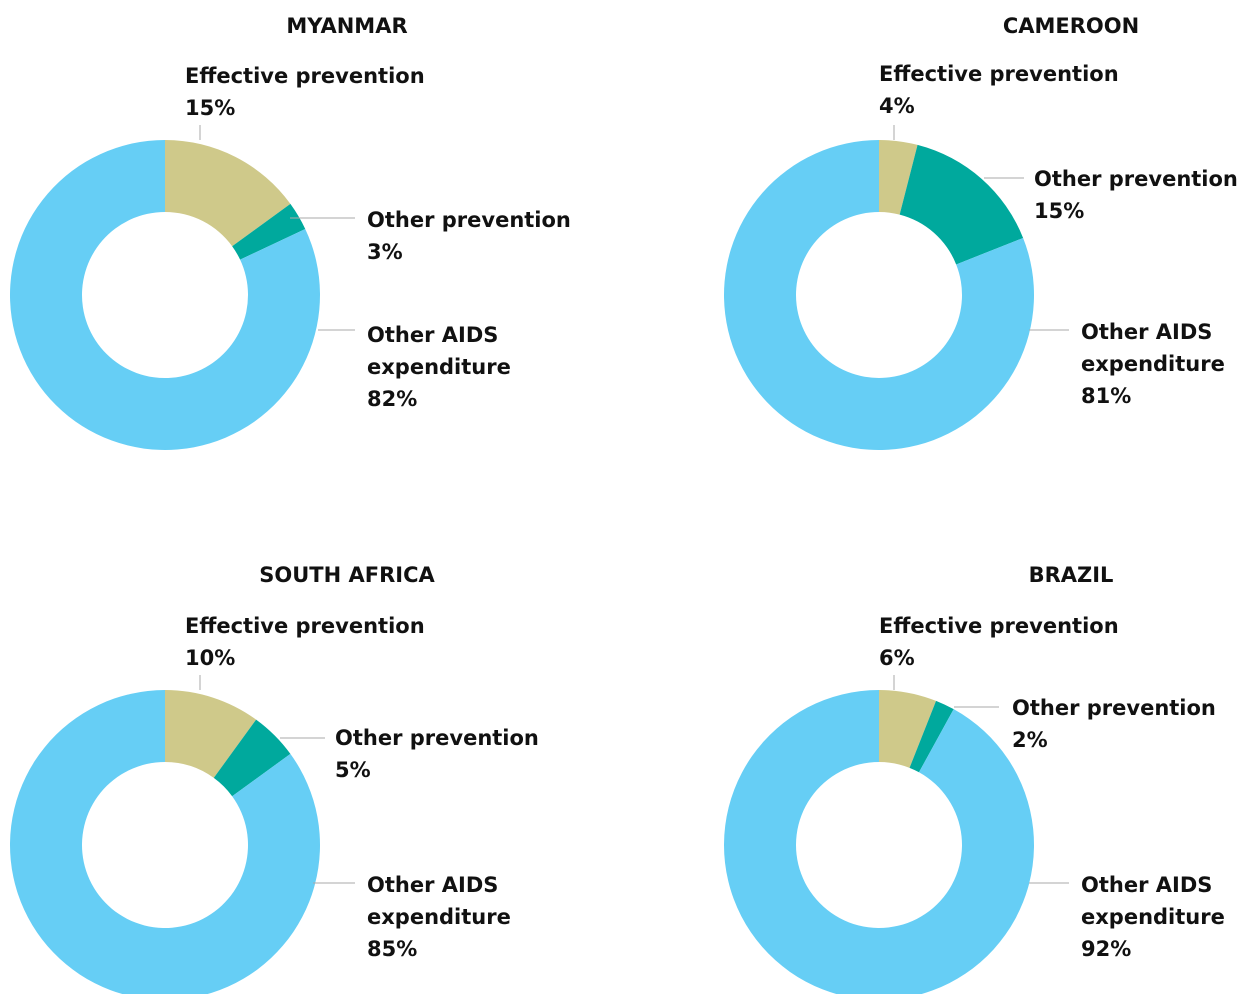  I want to click on chart-title-text: BRAZIL, so click(1071, 575).